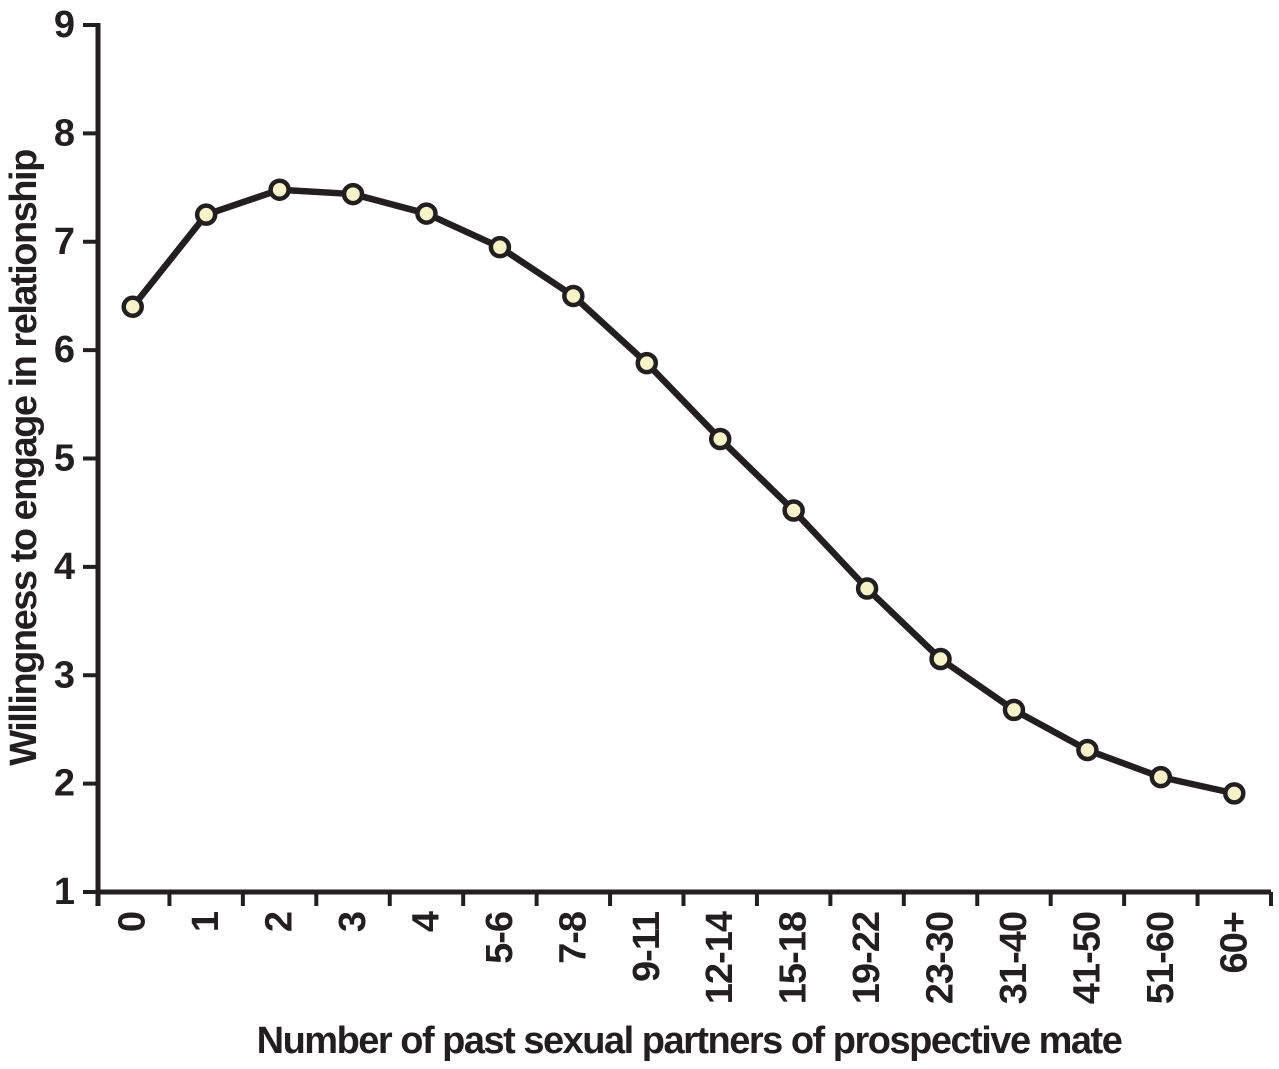 The height and width of the screenshot is (1069, 1279). Describe the element at coordinates (500, 938) in the screenshot. I see `x-tick-label: 5-6` at that location.